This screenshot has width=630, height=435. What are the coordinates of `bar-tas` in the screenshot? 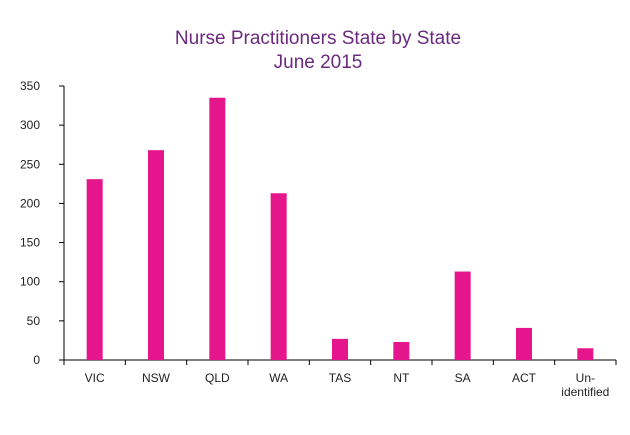 It's located at (340, 349).